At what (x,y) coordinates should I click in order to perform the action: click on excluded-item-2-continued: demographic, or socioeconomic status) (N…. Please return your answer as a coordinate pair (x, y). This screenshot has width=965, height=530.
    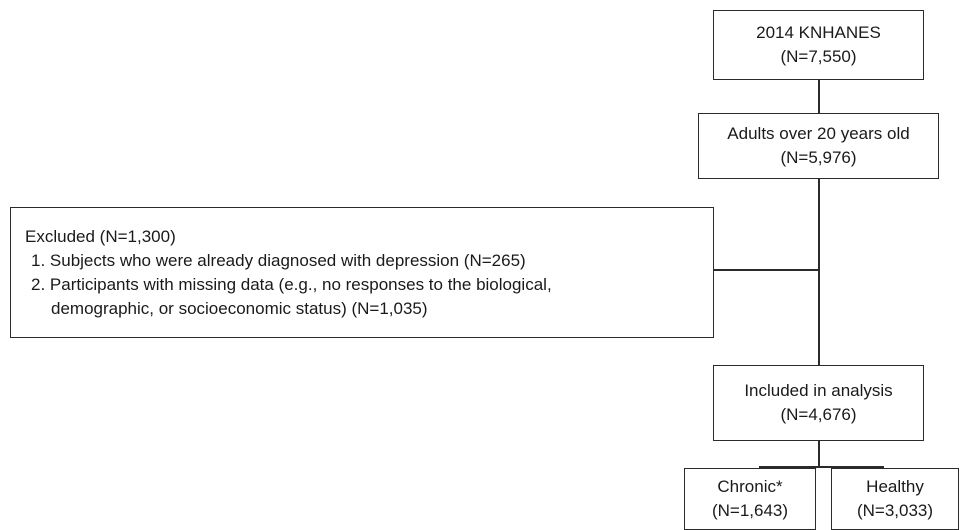
    Looking at the image, I should click on (239, 308).